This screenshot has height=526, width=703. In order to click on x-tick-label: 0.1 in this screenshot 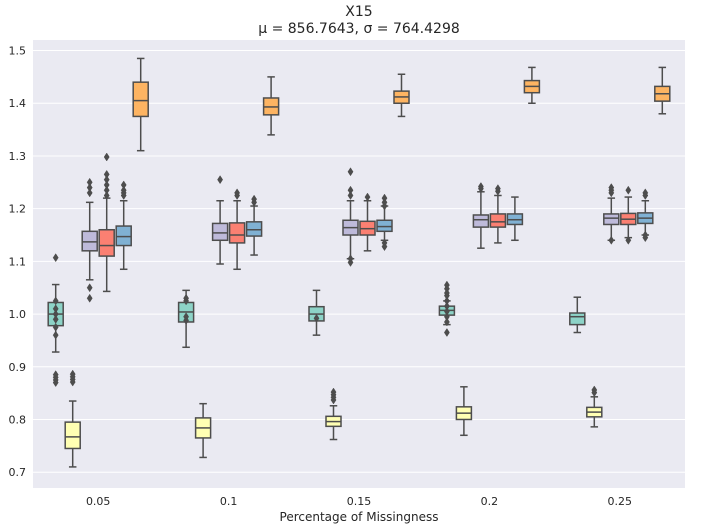, I will do `click(229, 501)`.